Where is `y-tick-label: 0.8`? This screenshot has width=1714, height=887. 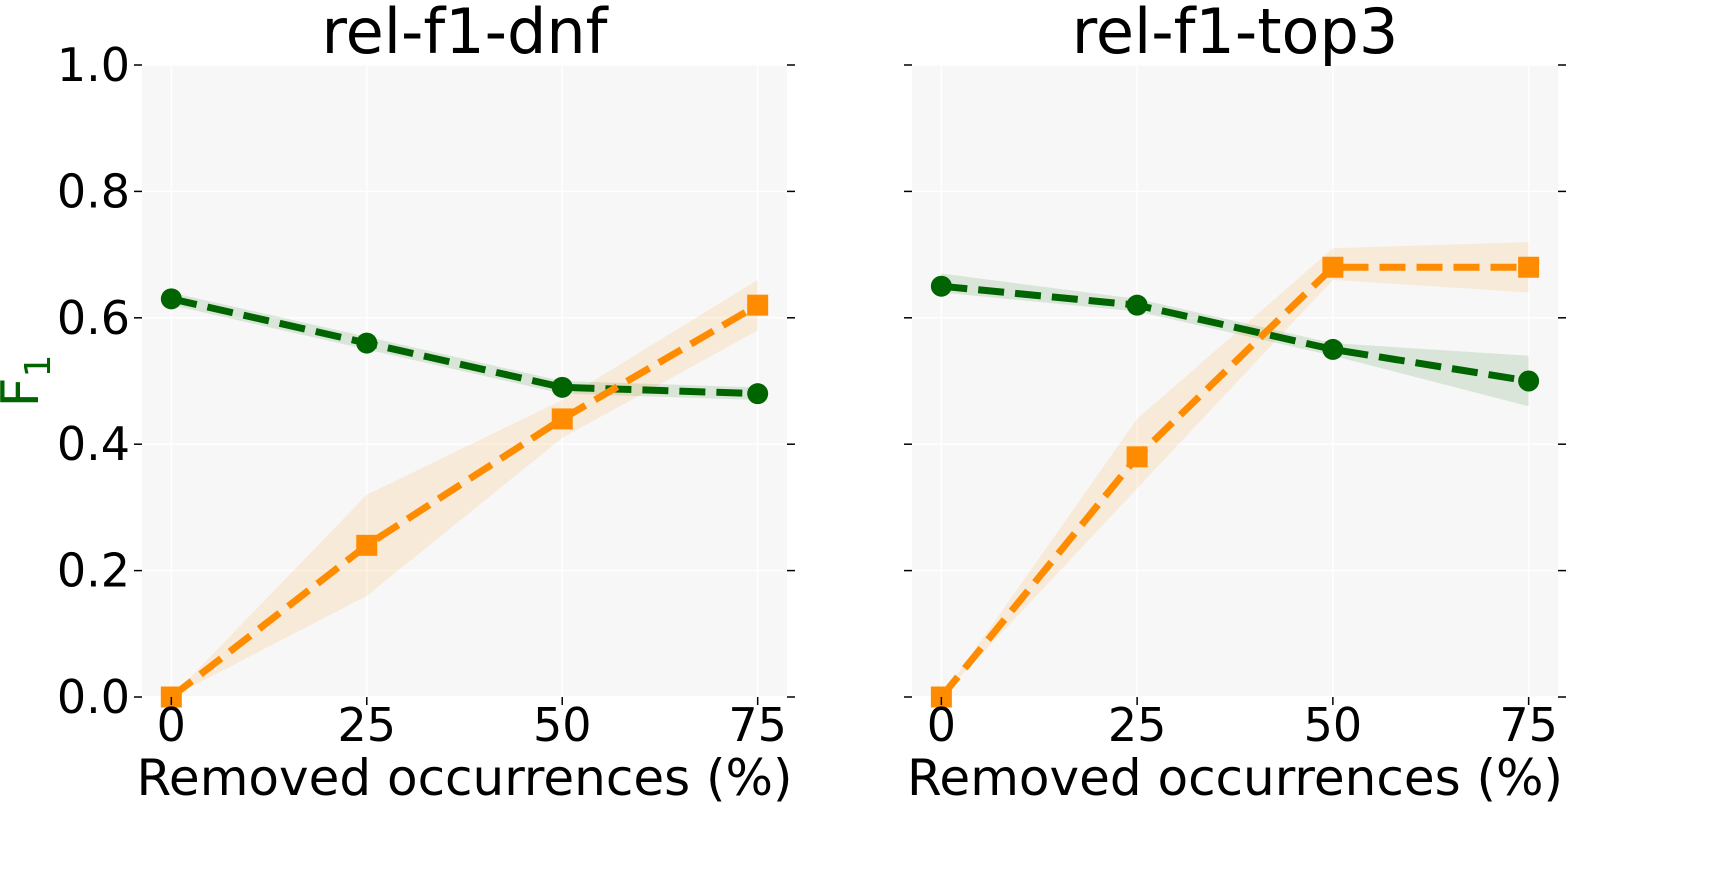 y-tick-label: 0.8 is located at coordinates (93, 191).